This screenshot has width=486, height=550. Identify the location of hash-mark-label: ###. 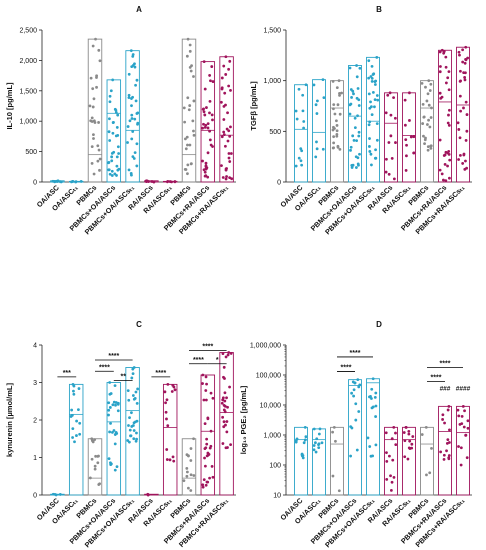
(445, 388).